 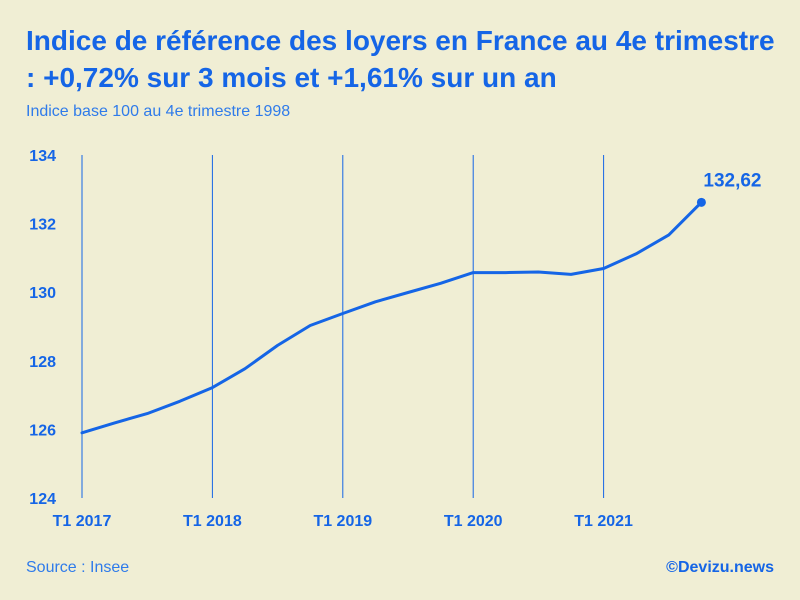 I want to click on y-tick-label: 124, so click(x=42, y=499).